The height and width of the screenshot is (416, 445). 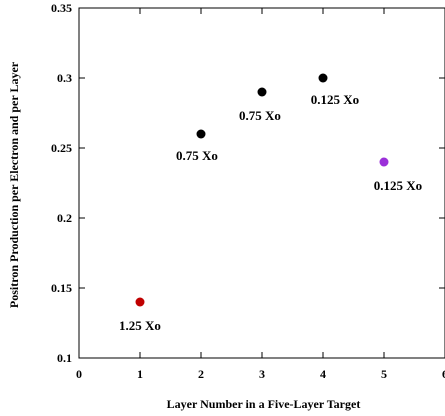 What do you see at coordinates (264, 404) in the screenshot?
I see `x-axis-title: Layer Number in a Five-Layer Target` at bounding box center [264, 404].